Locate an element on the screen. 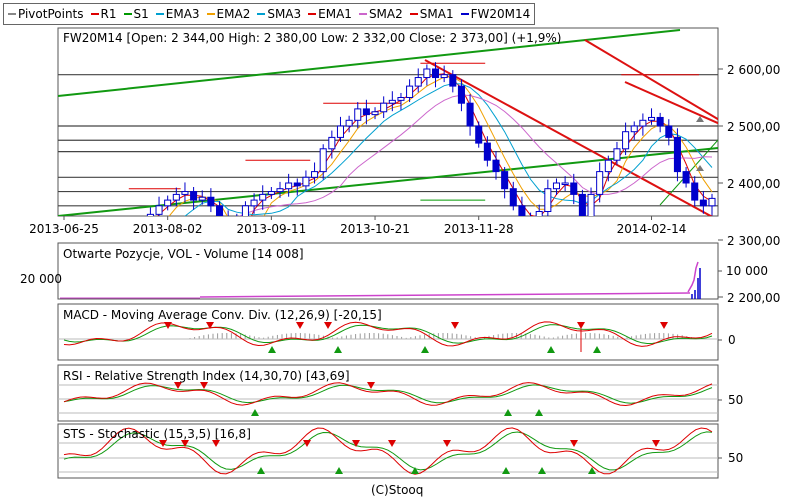 The image size is (800, 500). legend-item-sma2: SMA2 is located at coordinates (380, 14).